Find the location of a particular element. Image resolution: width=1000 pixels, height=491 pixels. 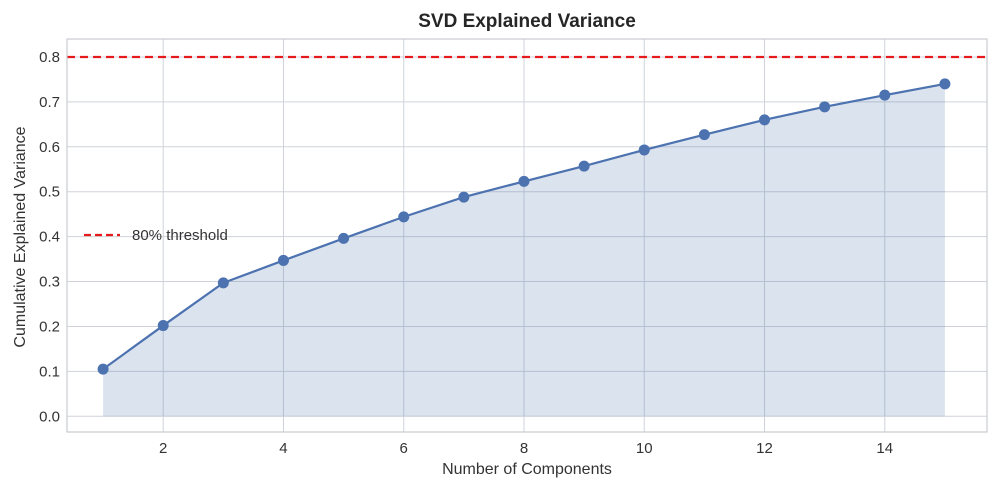

y-tick-label-0.4: 0.4 is located at coordinates (49, 237).